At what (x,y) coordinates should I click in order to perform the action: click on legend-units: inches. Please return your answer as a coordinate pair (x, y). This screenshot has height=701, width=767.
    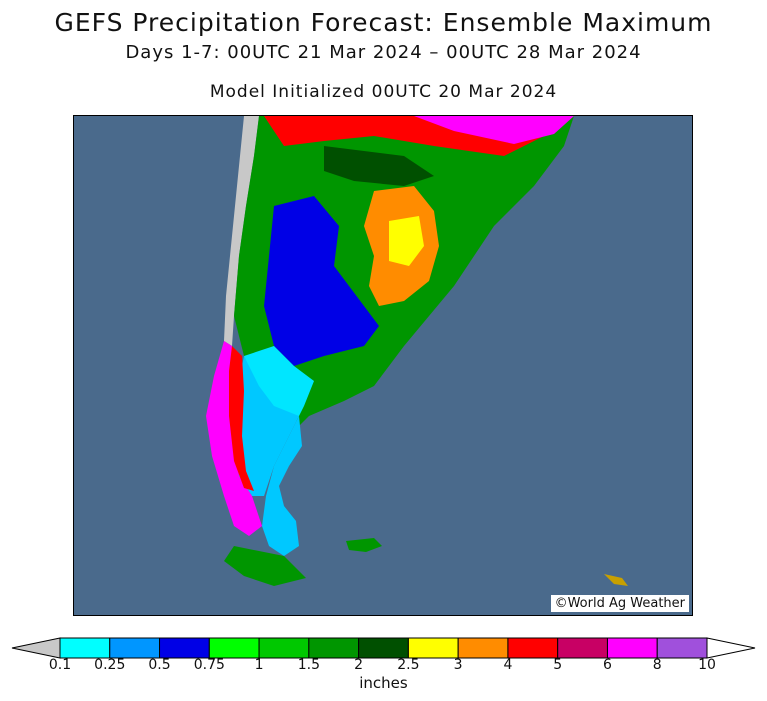
    Looking at the image, I should click on (383, 683).